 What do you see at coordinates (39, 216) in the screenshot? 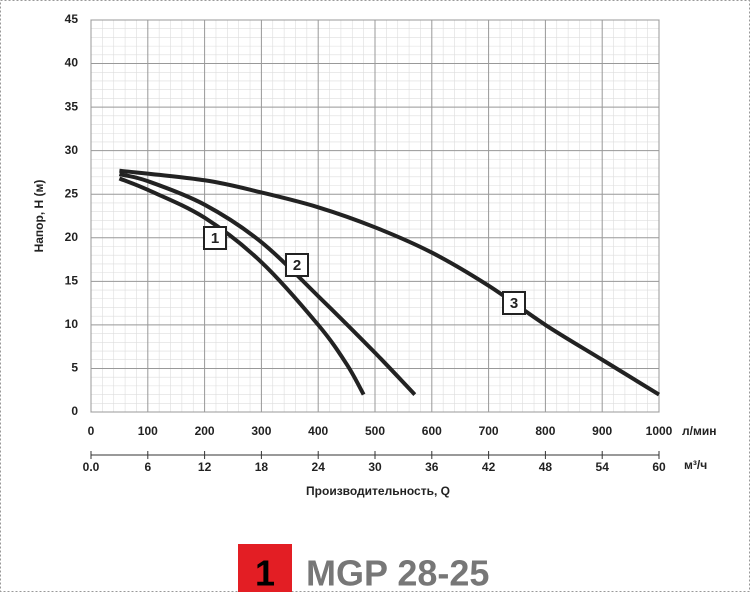
I see `y-axis-label: Напор, Н (м)` at bounding box center [39, 216].